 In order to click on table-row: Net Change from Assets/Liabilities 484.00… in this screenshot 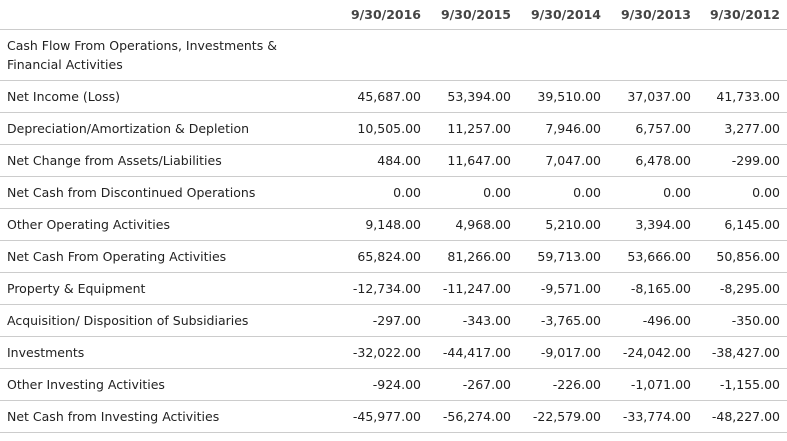, I will do `click(393, 160)`.